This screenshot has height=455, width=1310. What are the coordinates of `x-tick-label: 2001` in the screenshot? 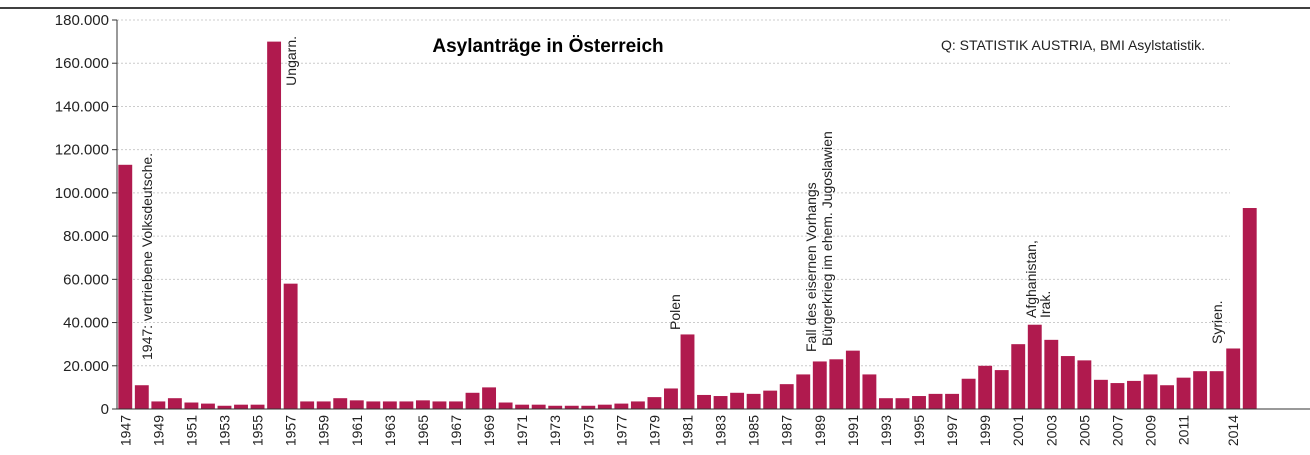 It's located at (1018, 430).